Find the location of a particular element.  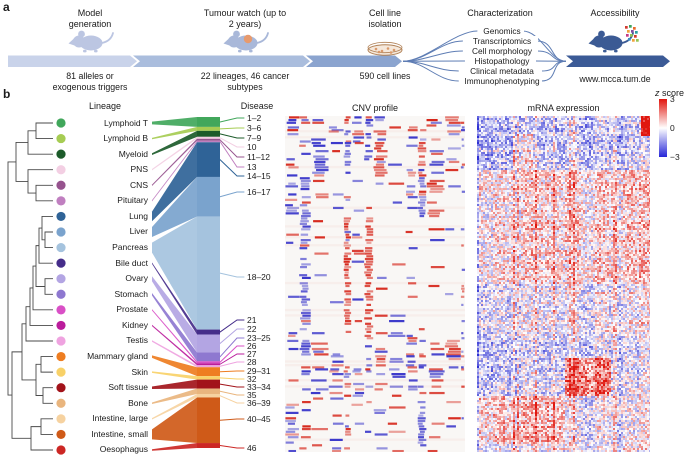

disease-label-8: 18–20 is located at coordinates (259, 277).